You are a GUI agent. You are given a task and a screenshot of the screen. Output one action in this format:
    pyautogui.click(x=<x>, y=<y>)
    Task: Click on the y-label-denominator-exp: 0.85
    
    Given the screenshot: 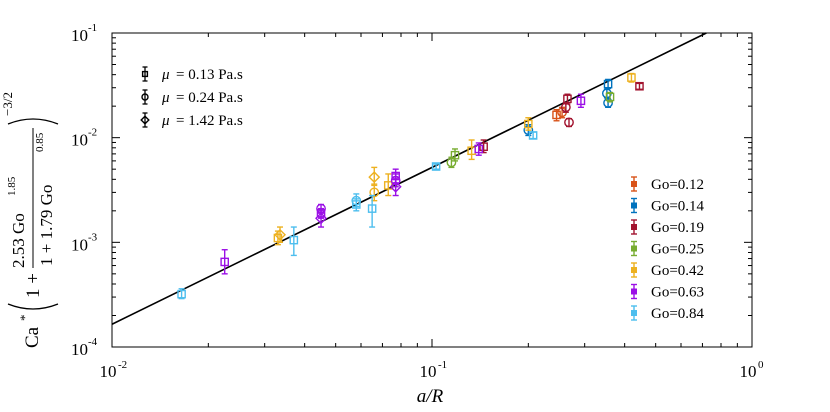 What is the action you would take?
    pyautogui.click(x=40, y=142)
    